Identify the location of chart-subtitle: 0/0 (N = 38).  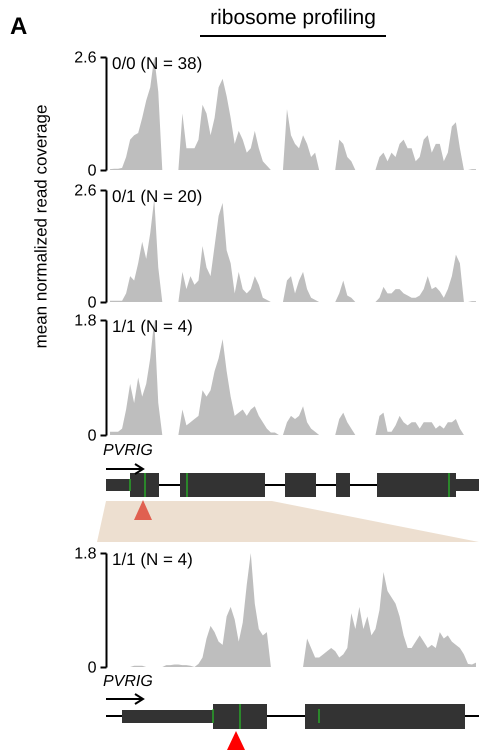
(157, 64).